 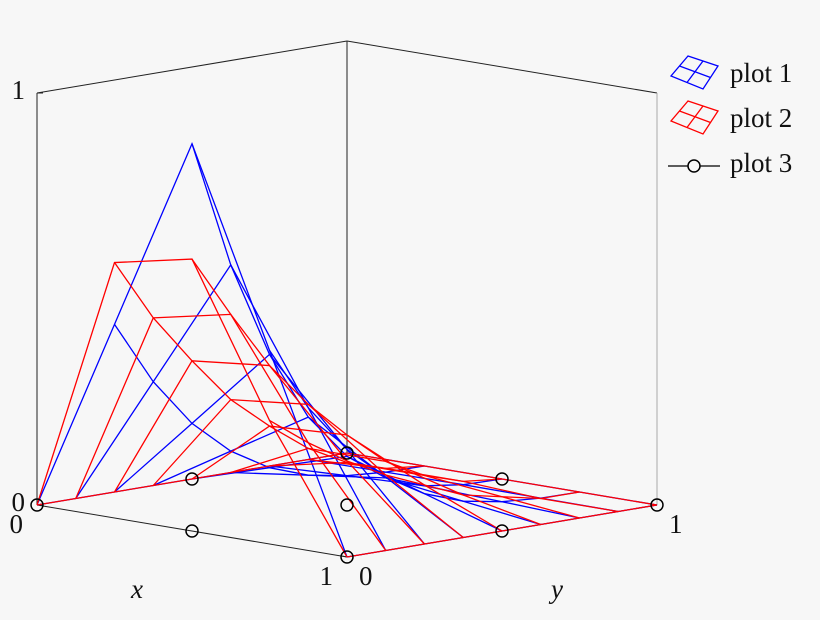 What do you see at coordinates (19, 502) in the screenshot?
I see `z-tick-label: 0` at bounding box center [19, 502].